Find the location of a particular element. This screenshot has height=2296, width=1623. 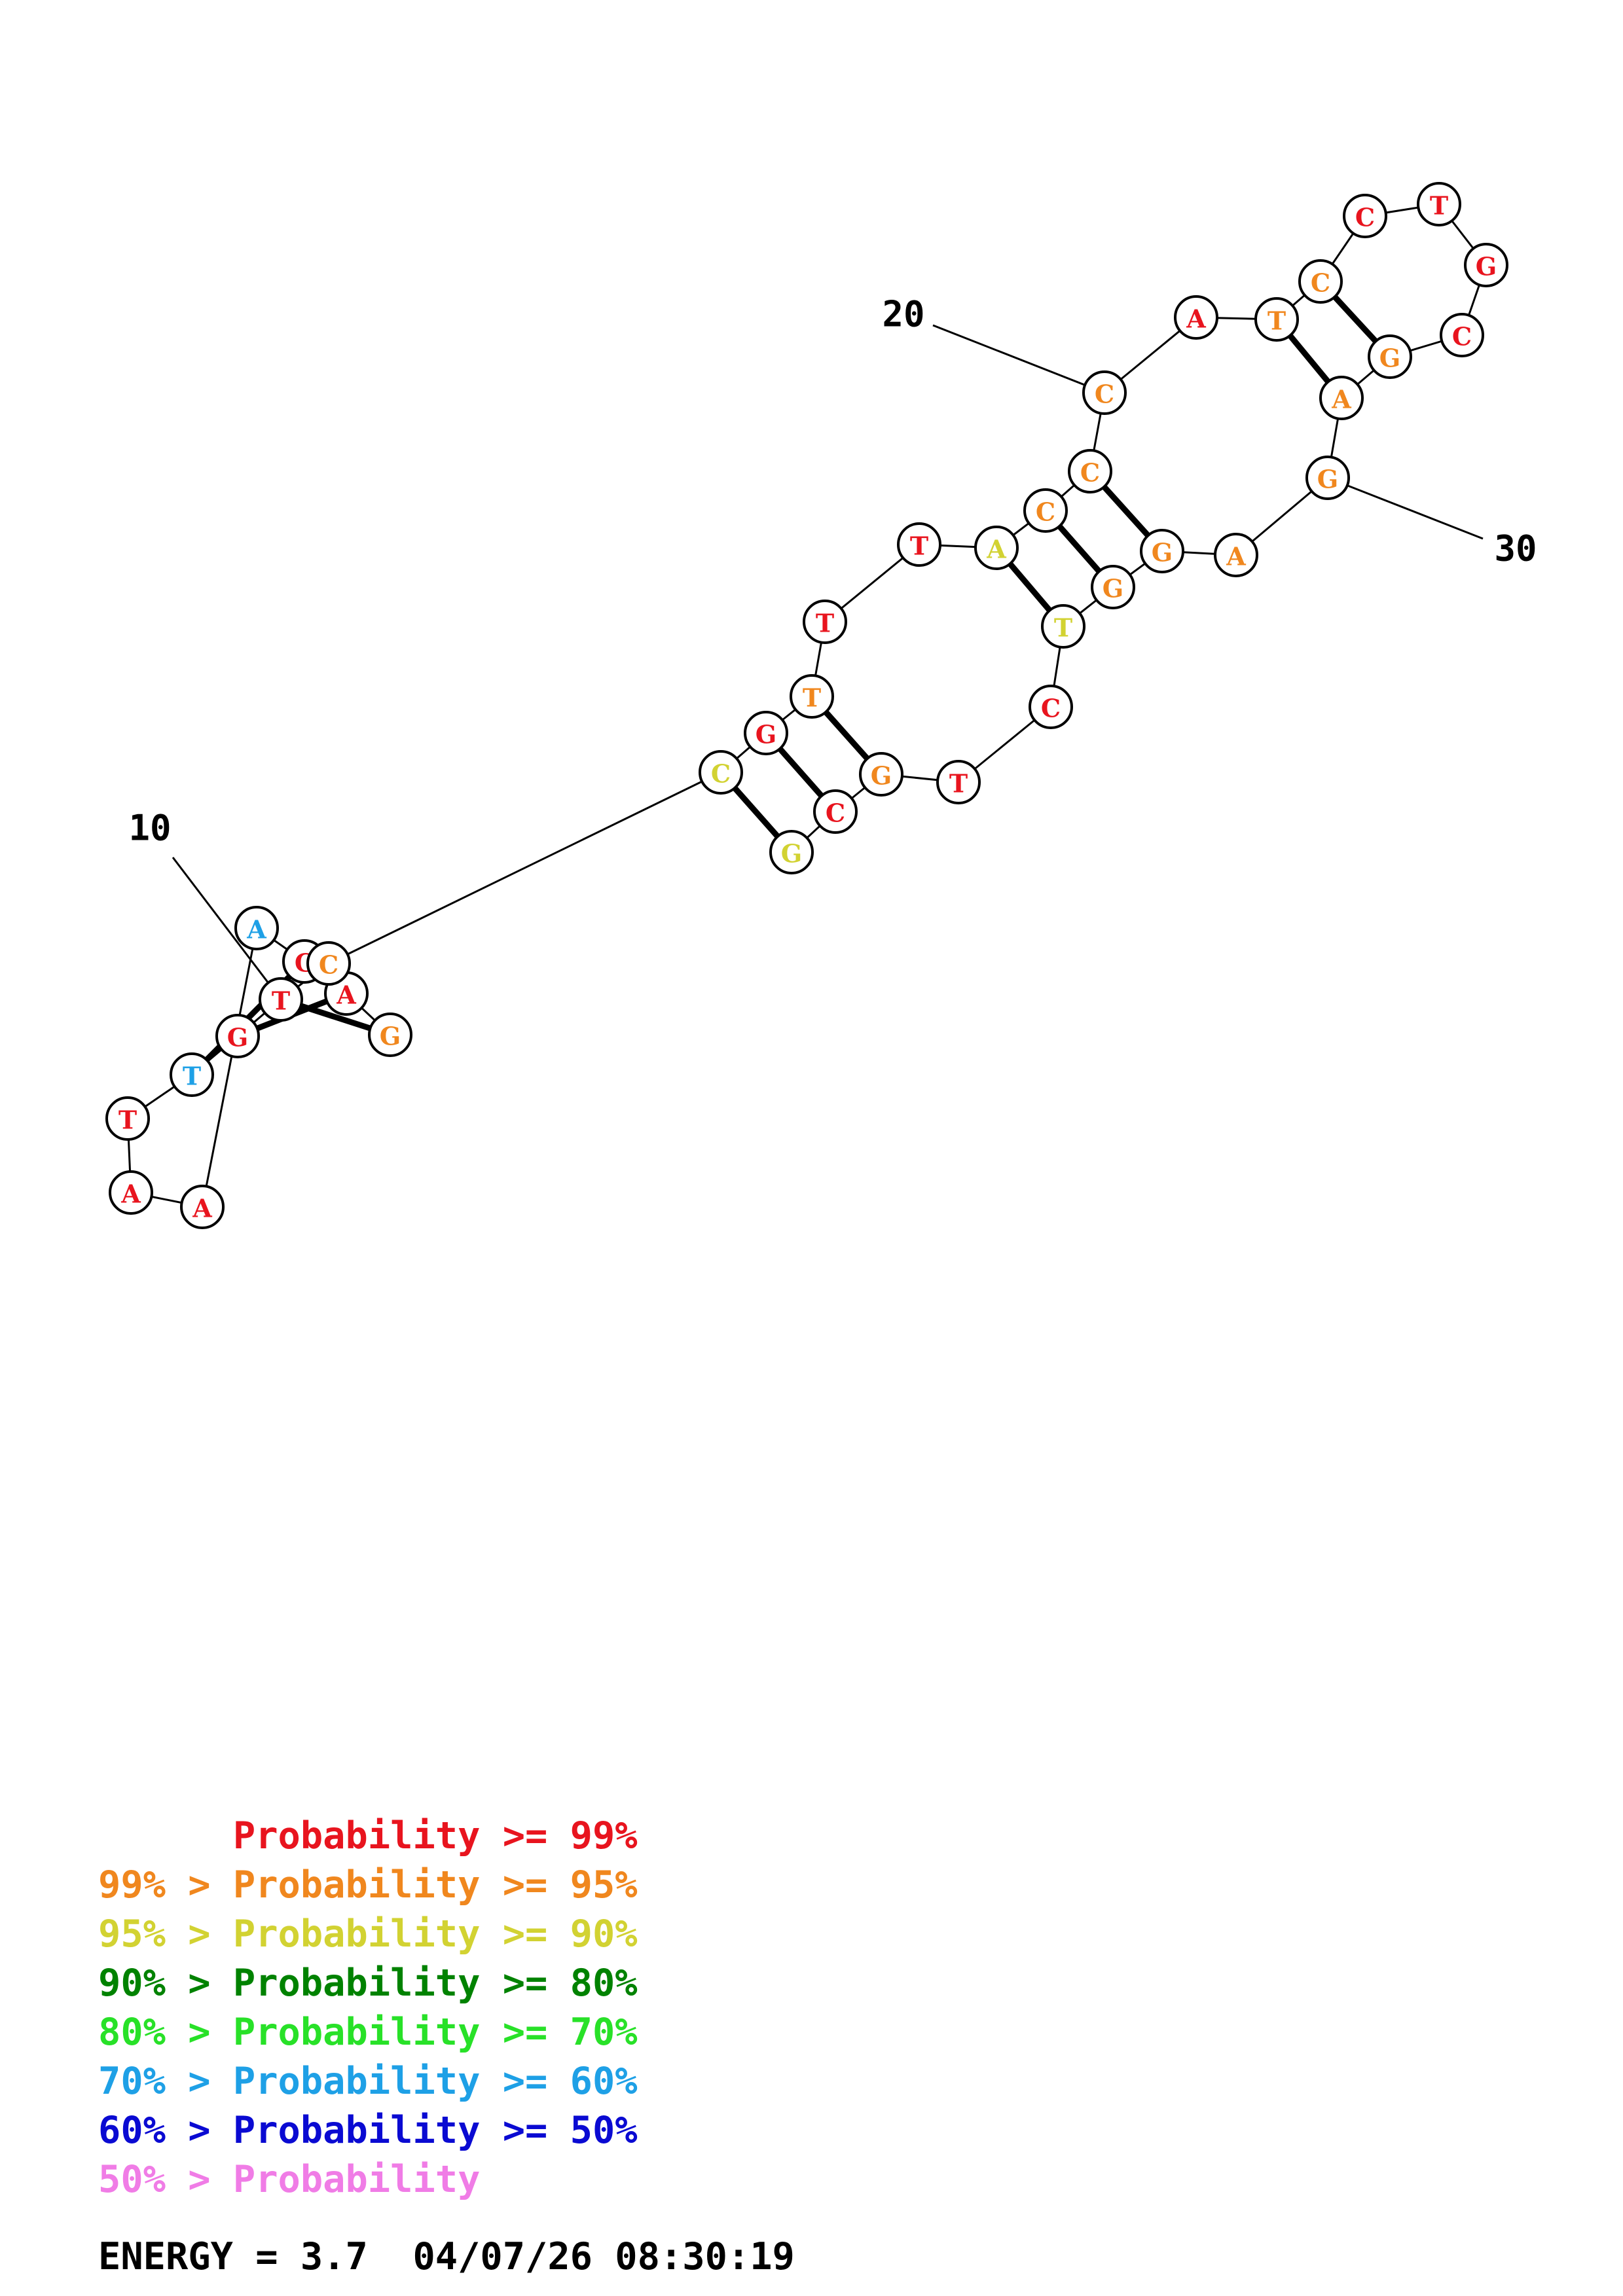

legend-prefix: 70% > is located at coordinates (165, 2081).